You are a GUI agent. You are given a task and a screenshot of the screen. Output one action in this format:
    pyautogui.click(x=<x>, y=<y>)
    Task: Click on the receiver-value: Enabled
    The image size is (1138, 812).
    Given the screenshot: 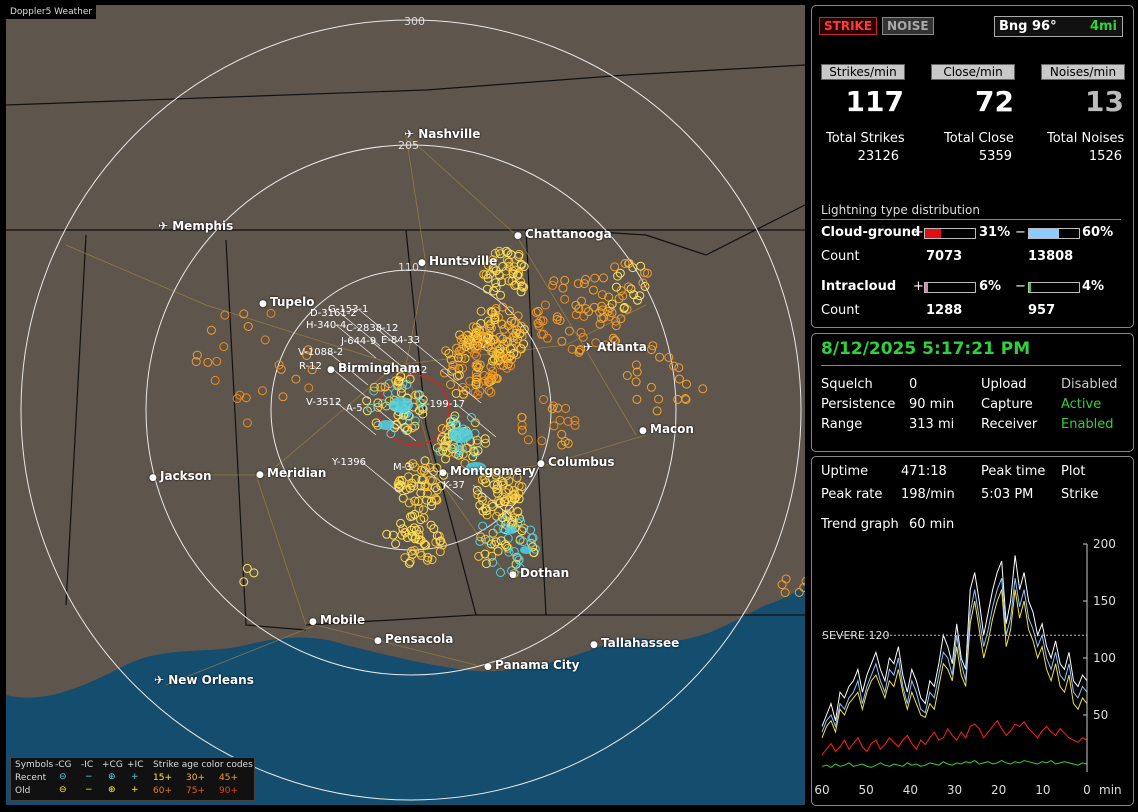 What is the action you would take?
    pyautogui.click(x=1087, y=424)
    